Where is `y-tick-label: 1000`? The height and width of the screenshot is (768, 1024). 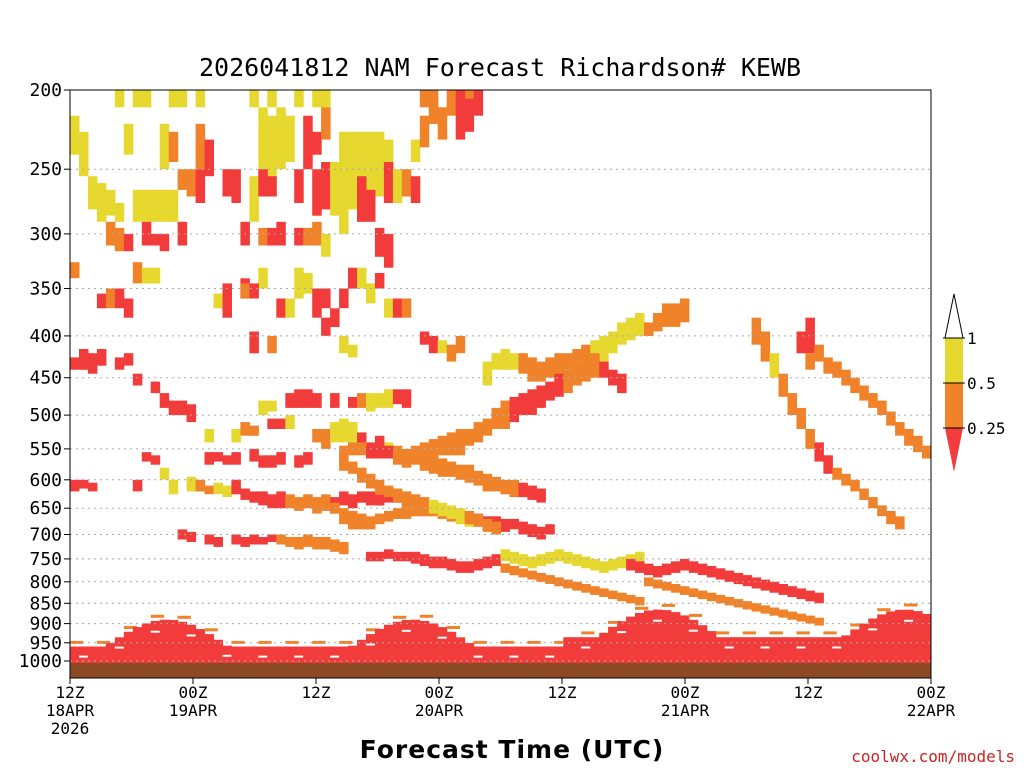 y-tick-label: 1000 is located at coordinates (40, 661).